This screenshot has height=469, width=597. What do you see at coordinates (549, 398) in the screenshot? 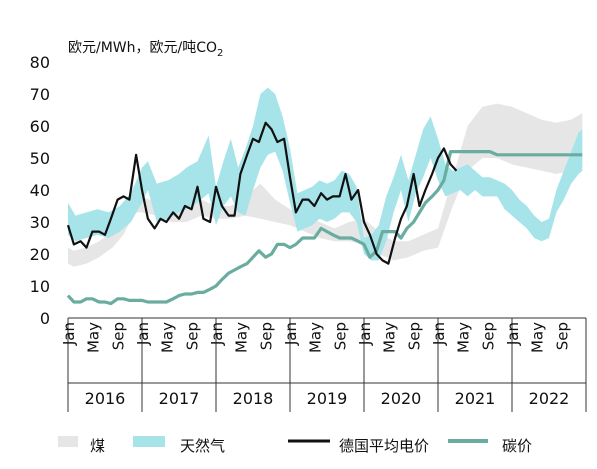
I see `year-label: 2022` at bounding box center [549, 398].